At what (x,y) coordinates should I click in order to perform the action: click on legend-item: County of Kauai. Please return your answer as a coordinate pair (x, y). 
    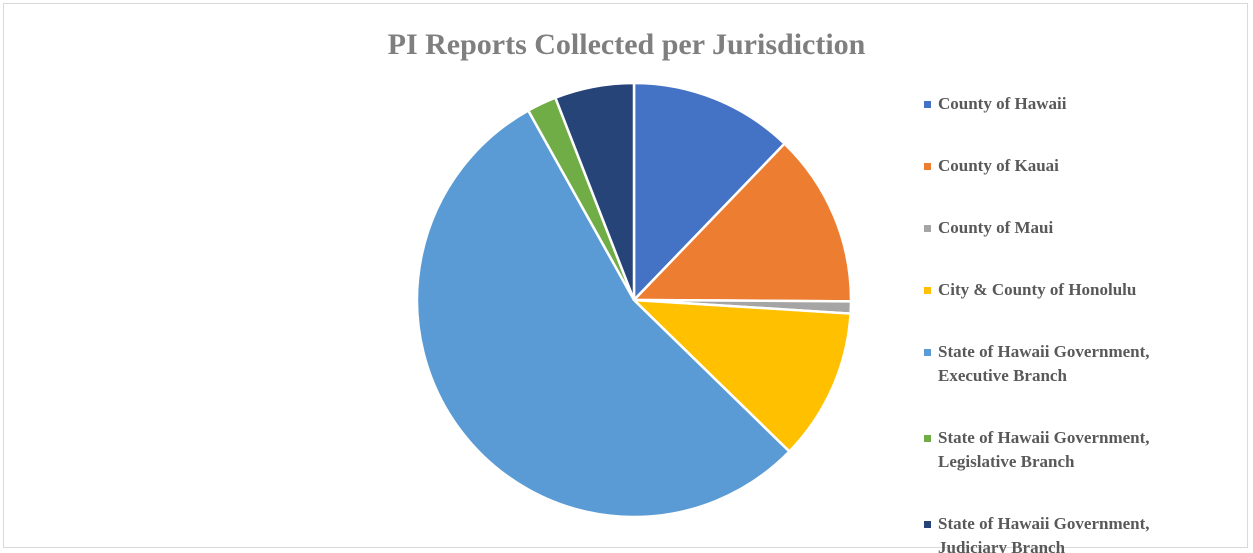
    Looking at the image, I should click on (1054, 166).